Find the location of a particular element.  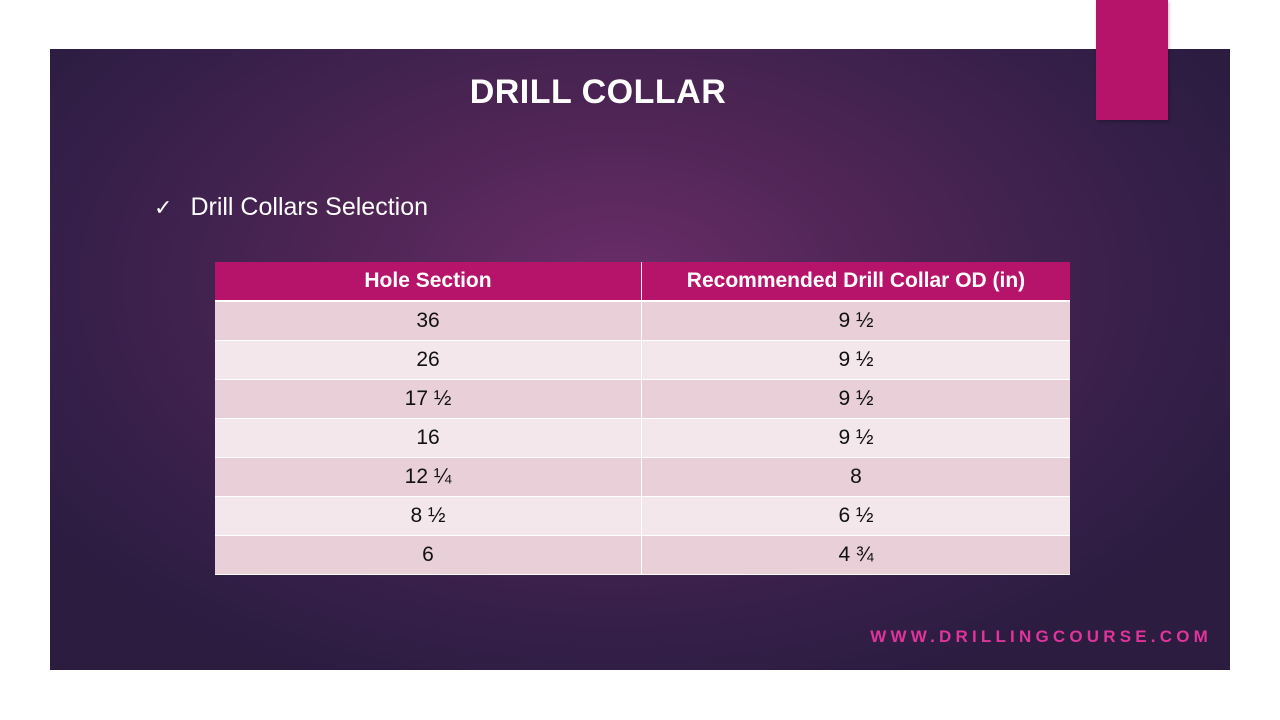

checkmark-icon: ✓ is located at coordinates (163, 207).